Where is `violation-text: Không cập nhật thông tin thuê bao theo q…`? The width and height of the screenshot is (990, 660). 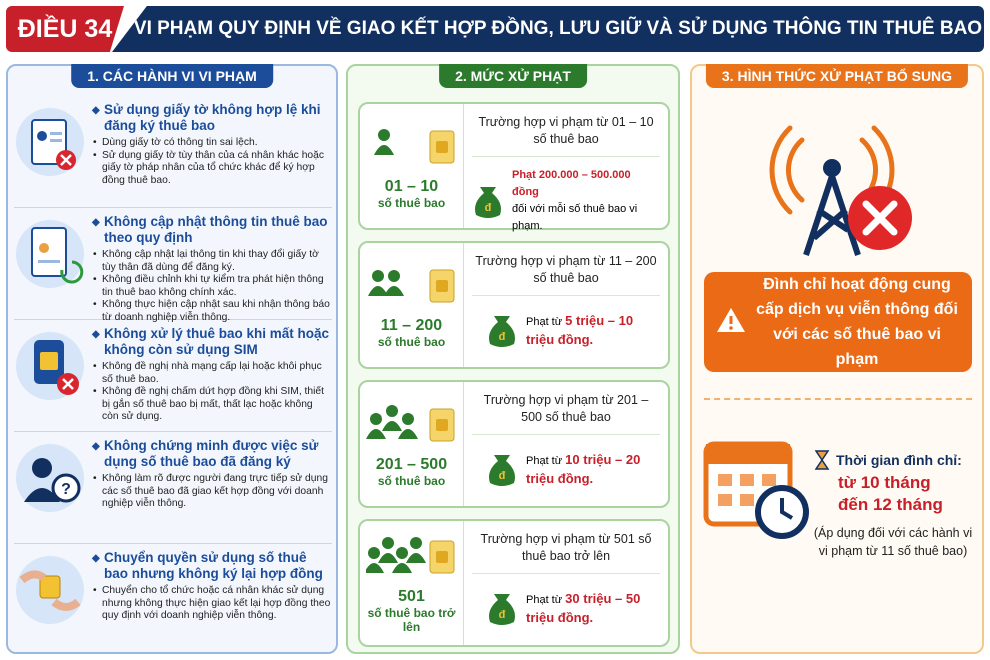
violation-text: Không cập nhật thông tin thuê bao theo q… is located at coordinates (212, 268).